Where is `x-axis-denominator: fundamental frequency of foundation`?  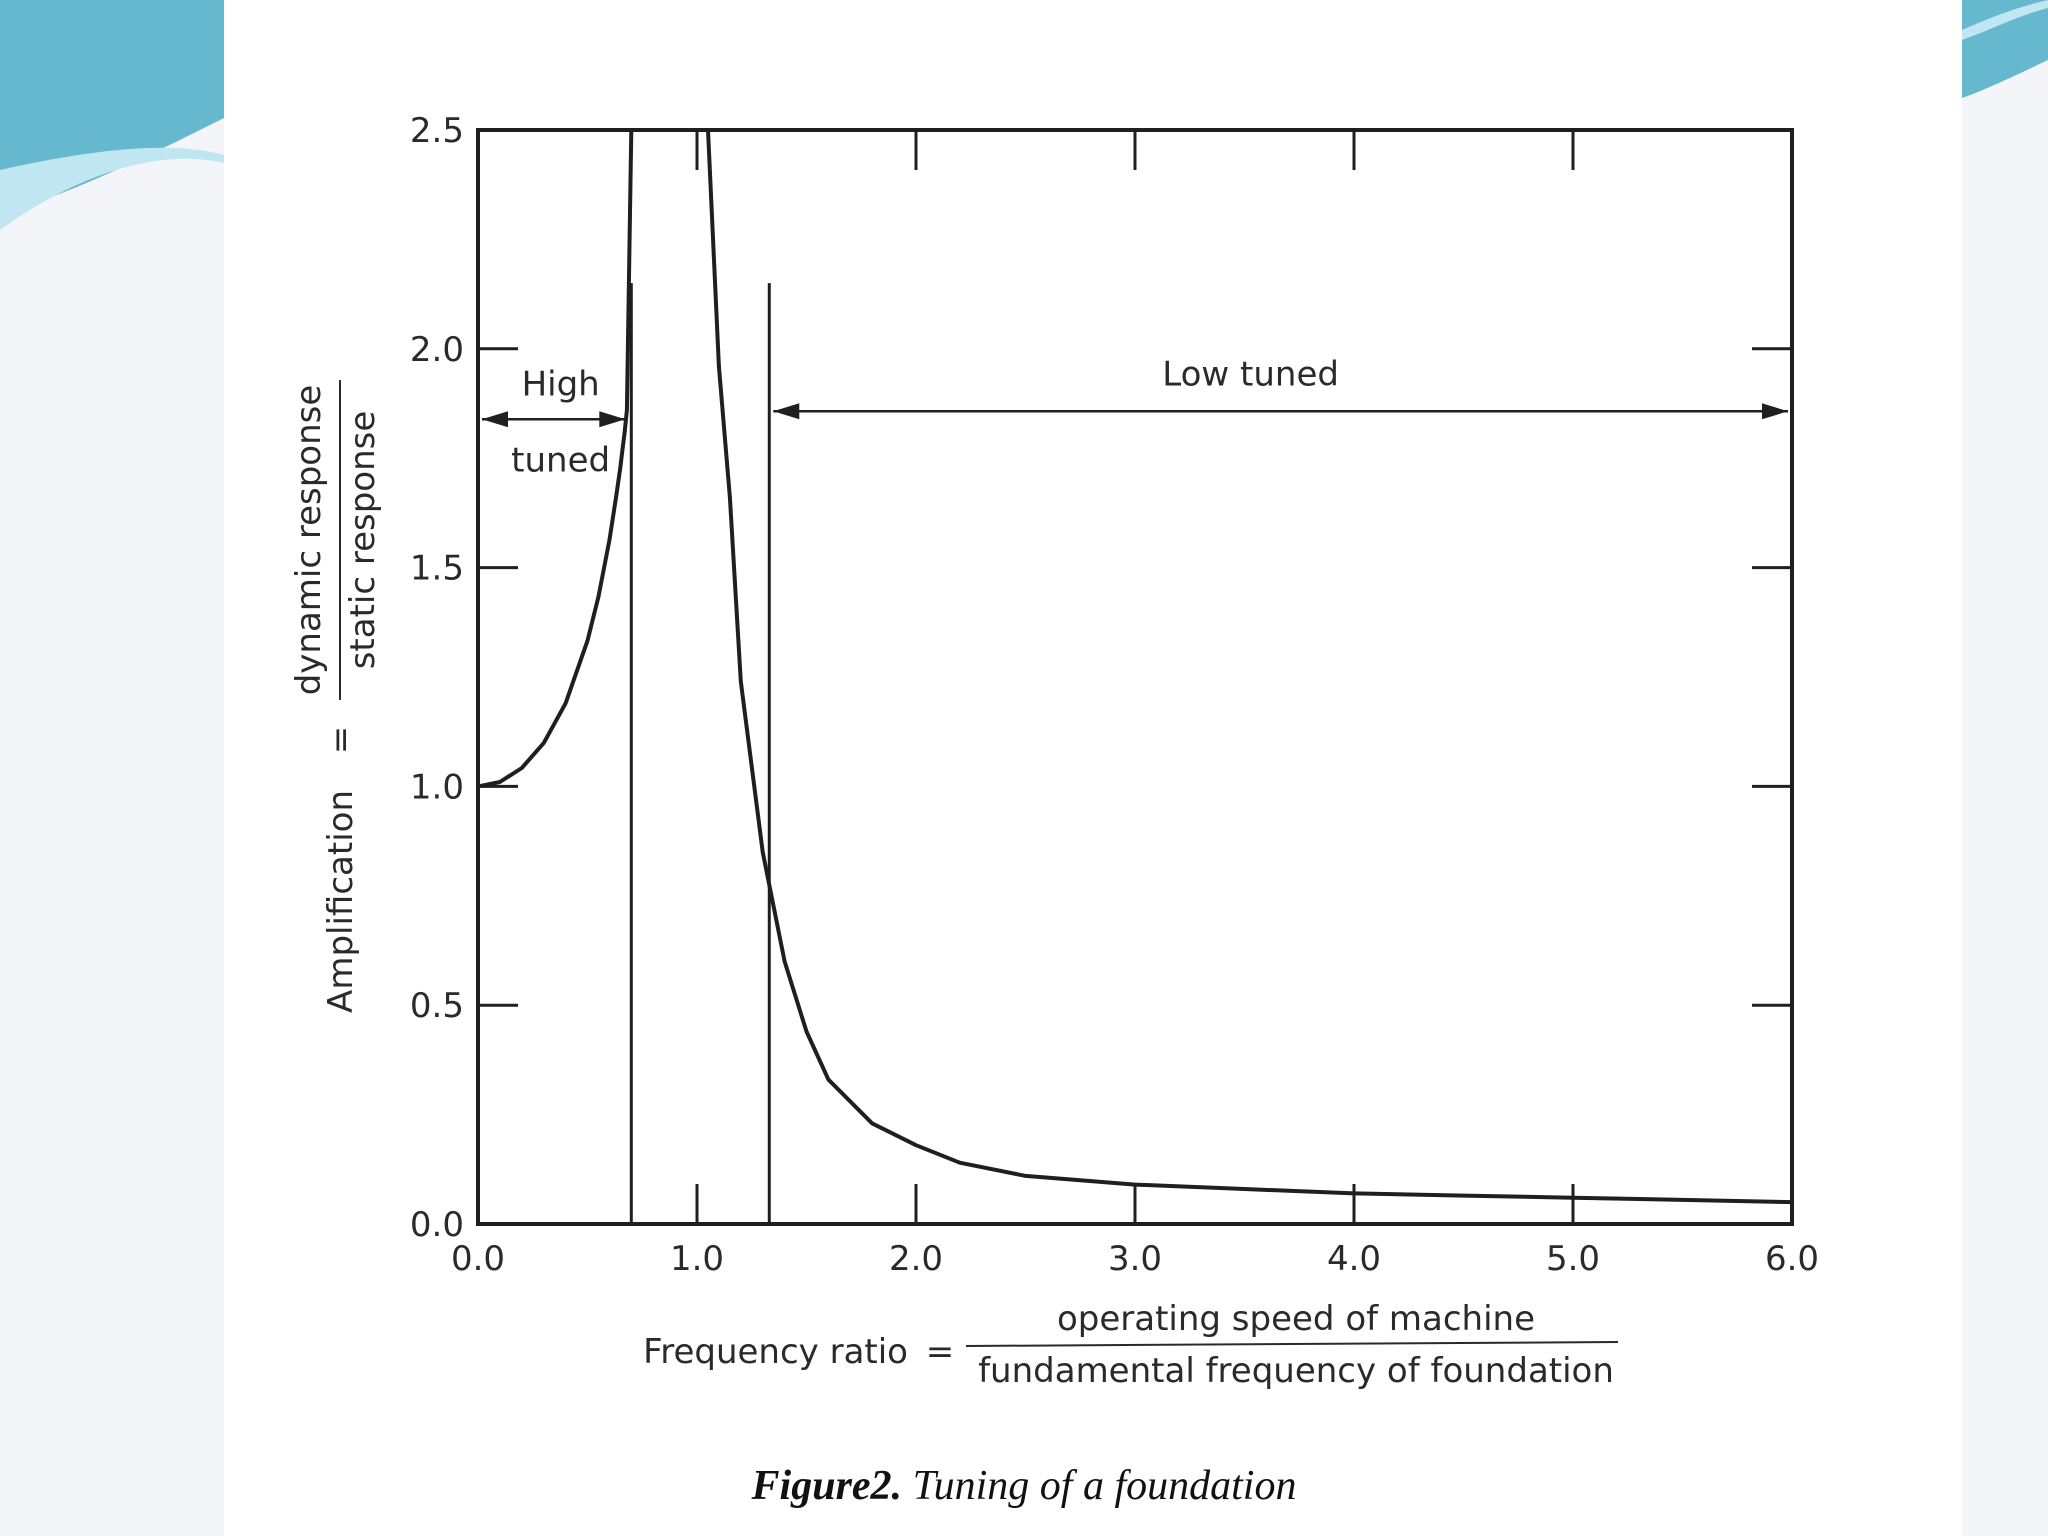 x-axis-denominator: fundamental frequency of foundation is located at coordinates (1296, 1371).